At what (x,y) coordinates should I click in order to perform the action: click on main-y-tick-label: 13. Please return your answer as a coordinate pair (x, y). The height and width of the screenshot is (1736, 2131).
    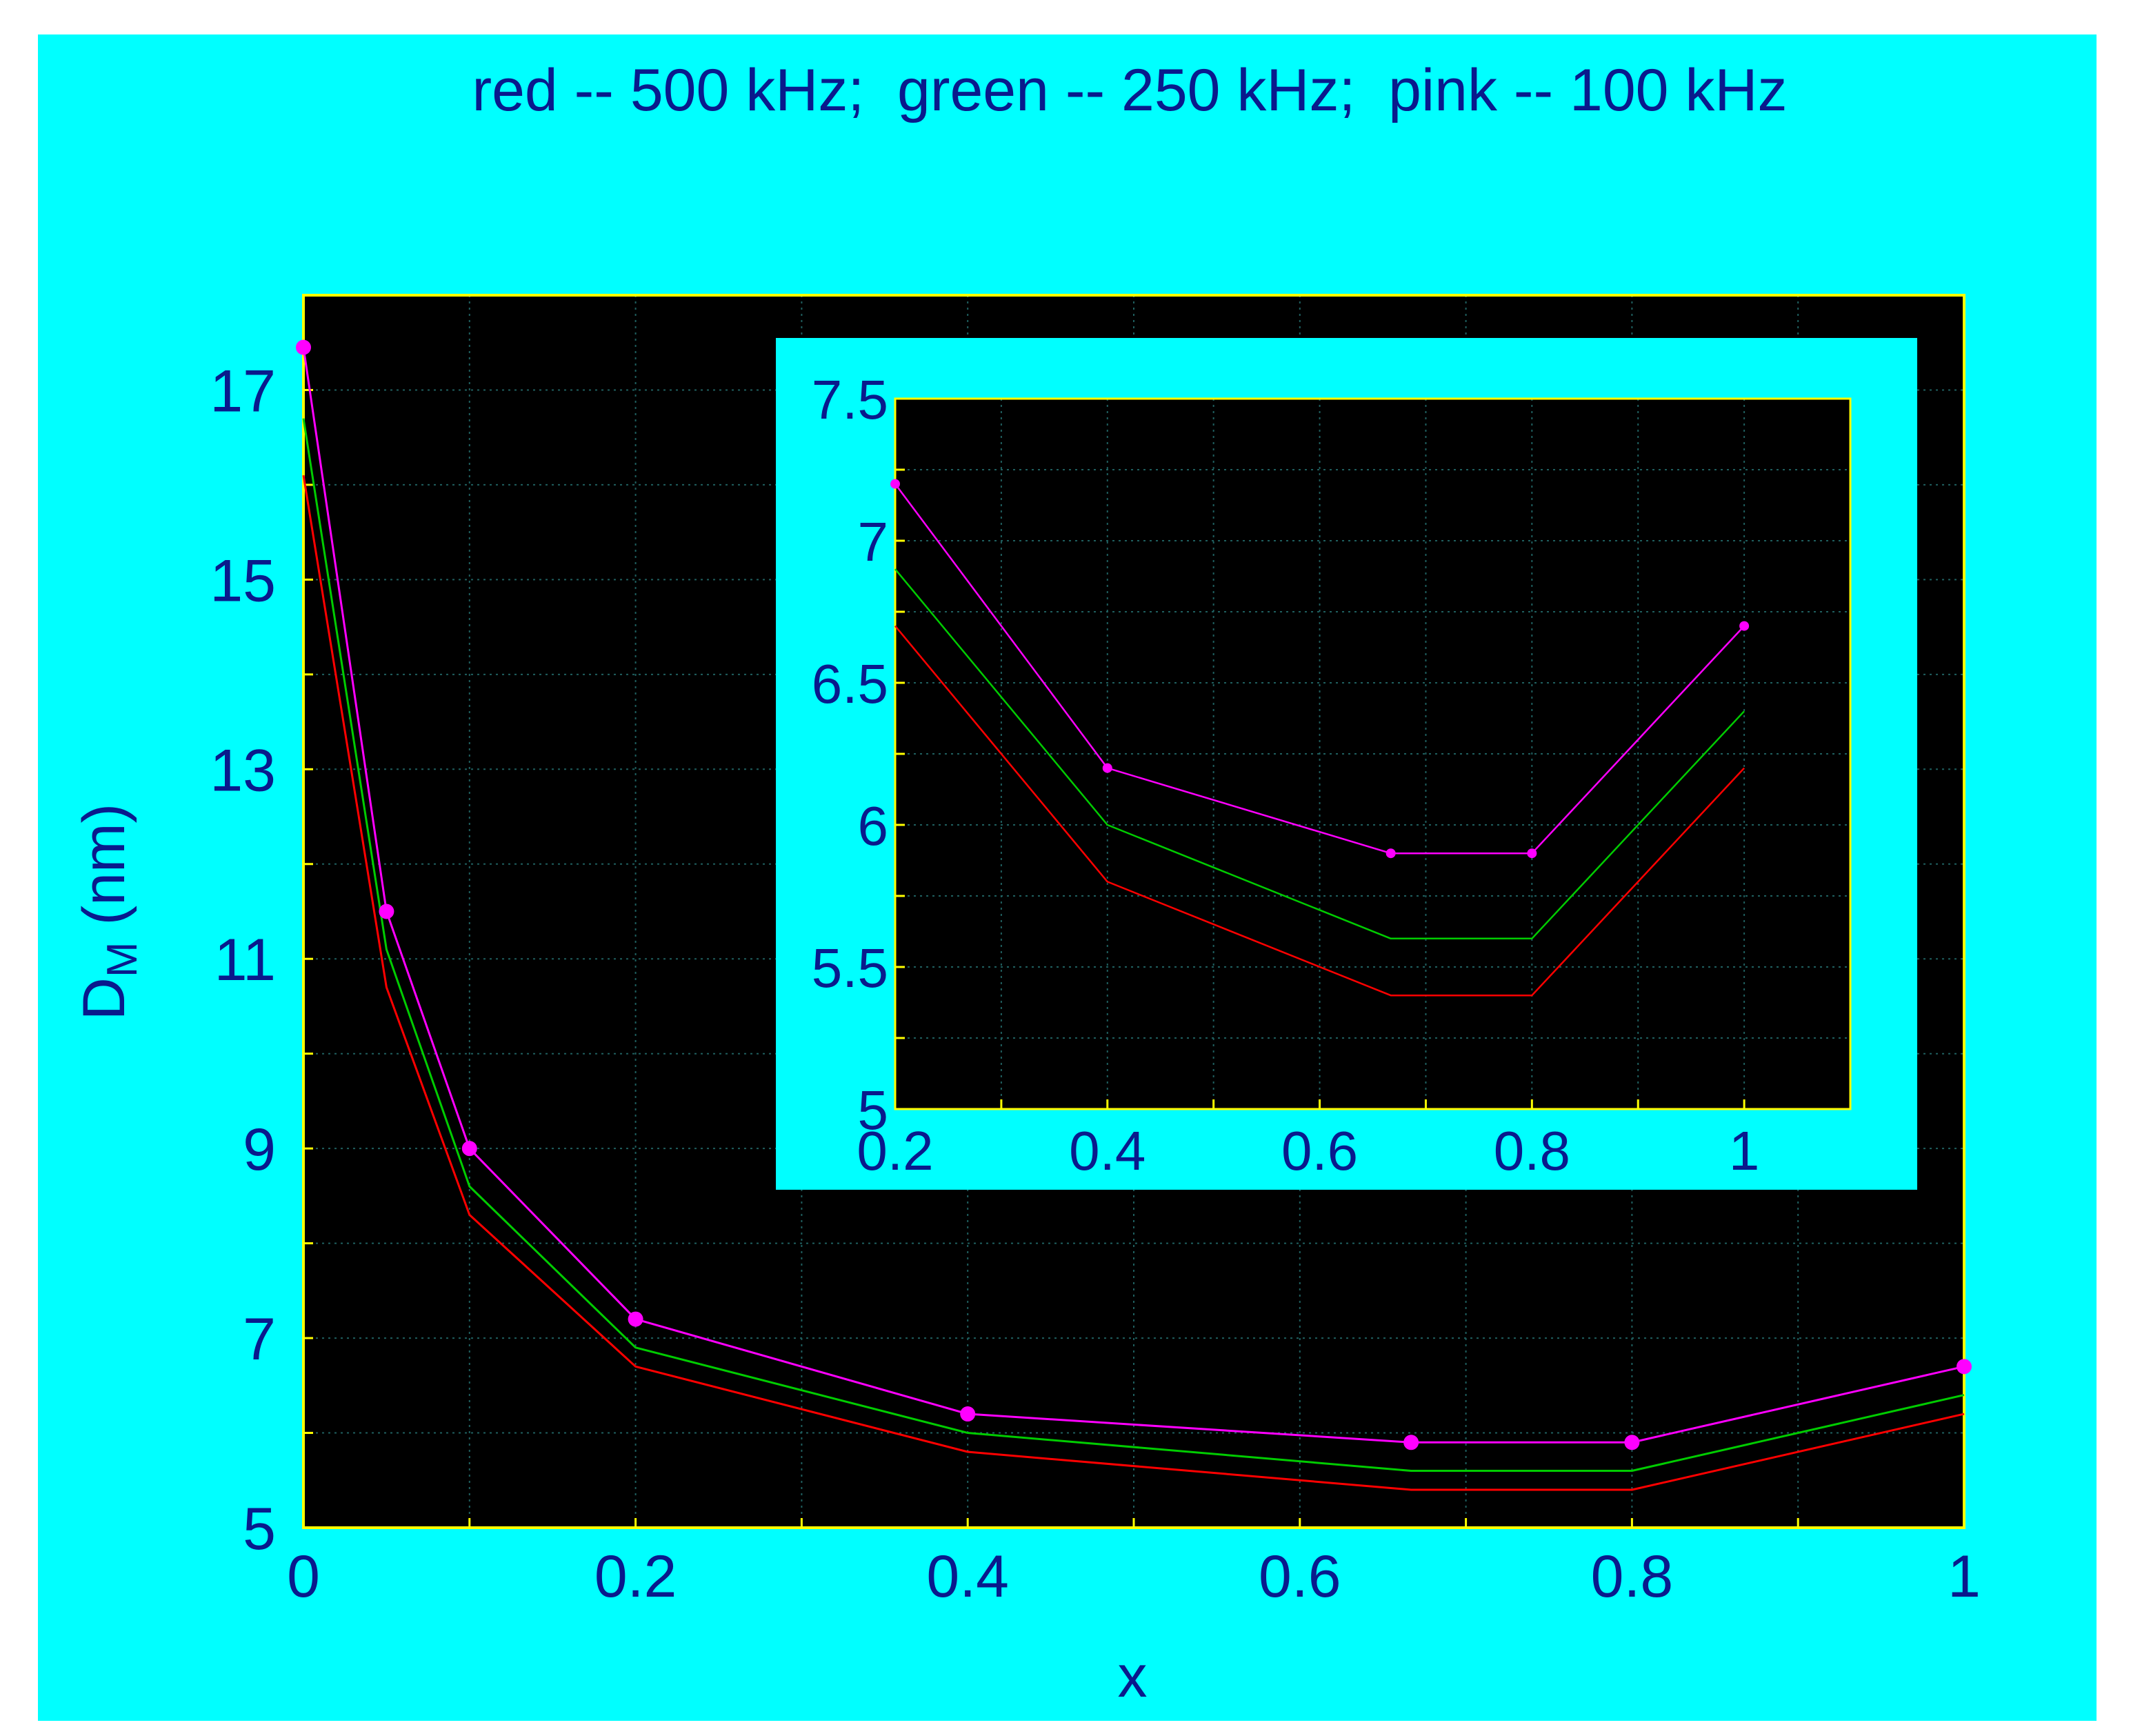
    Looking at the image, I should click on (243, 770).